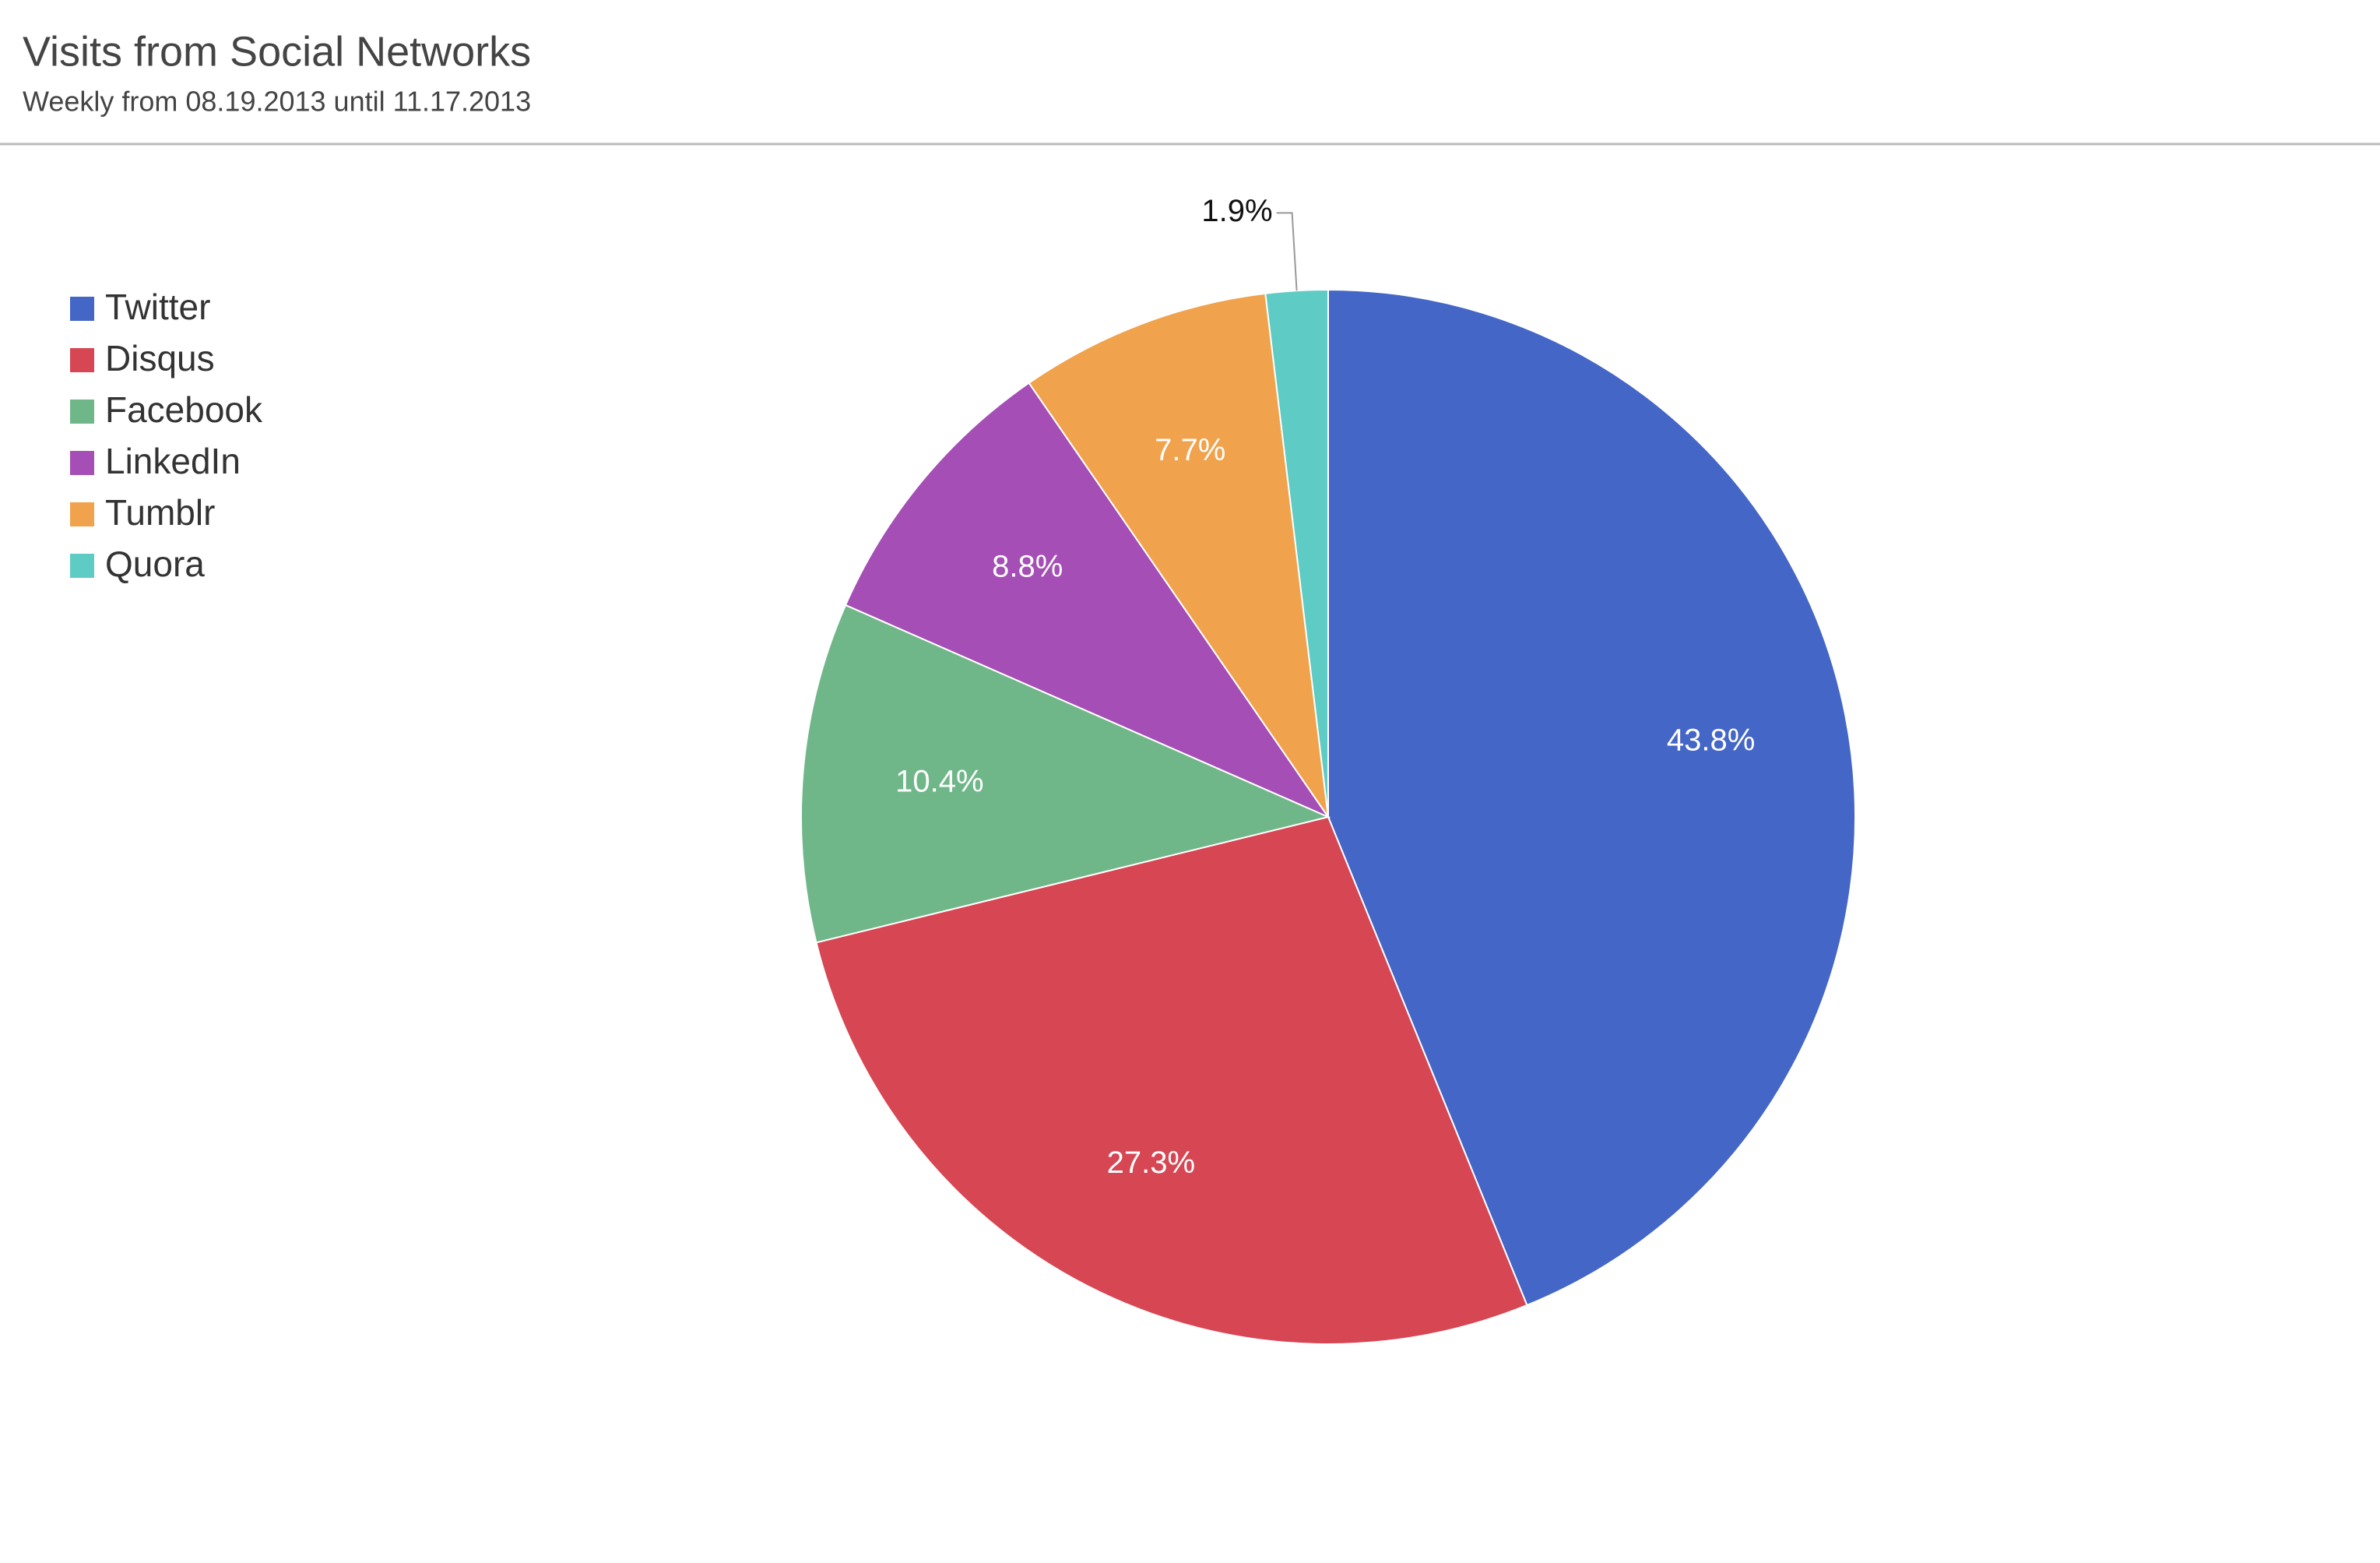  I want to click on leader-line, so click(1287, 251).